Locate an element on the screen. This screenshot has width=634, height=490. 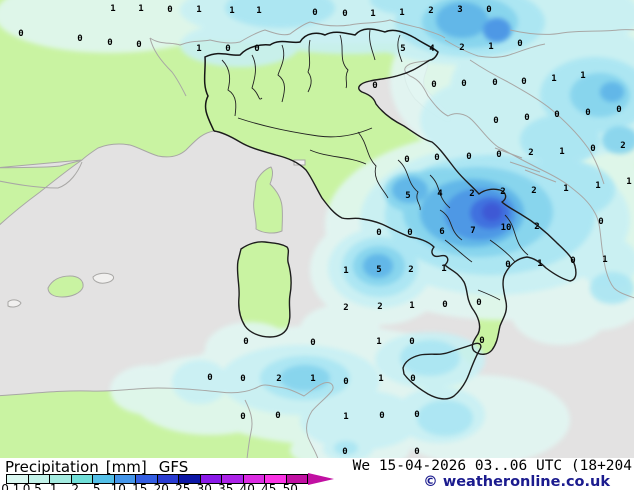
map-datetime: We 15-04-2026 03..06 UTC (18+204 is located at coordinates (492, 466).